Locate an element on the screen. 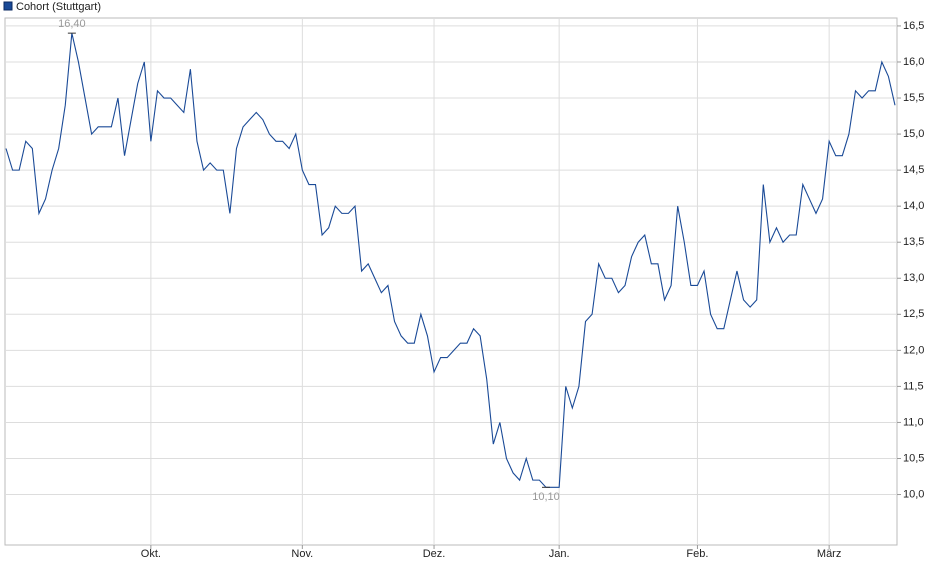 The height and width of the screenshot is (579, 940). y-tick-label: 10,5 is located at coordinates (913, 458).